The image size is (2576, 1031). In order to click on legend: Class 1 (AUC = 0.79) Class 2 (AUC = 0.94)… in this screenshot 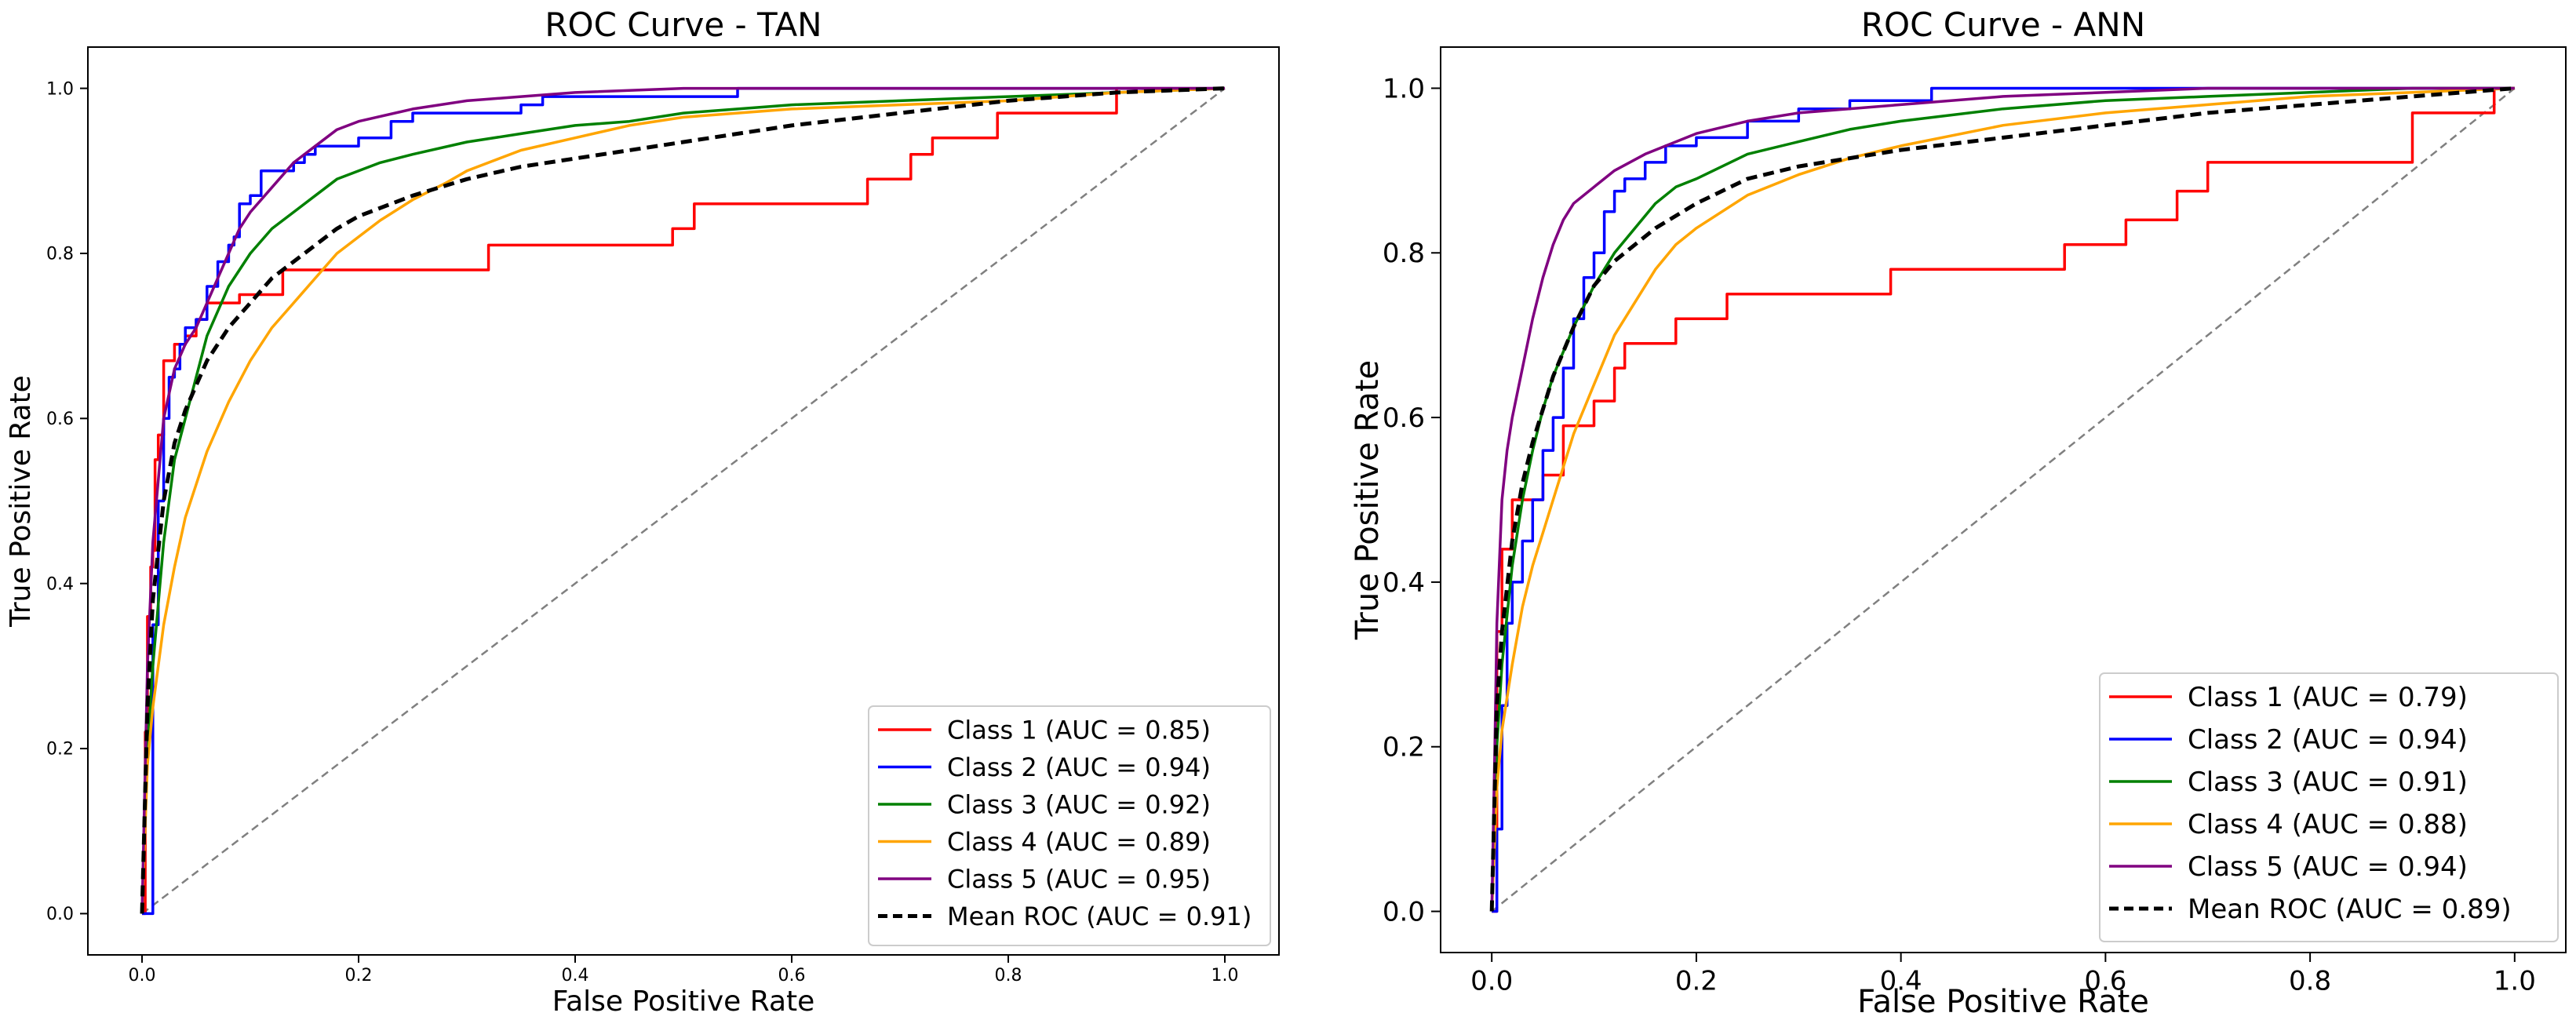, I will do `click(2329, 807)`.